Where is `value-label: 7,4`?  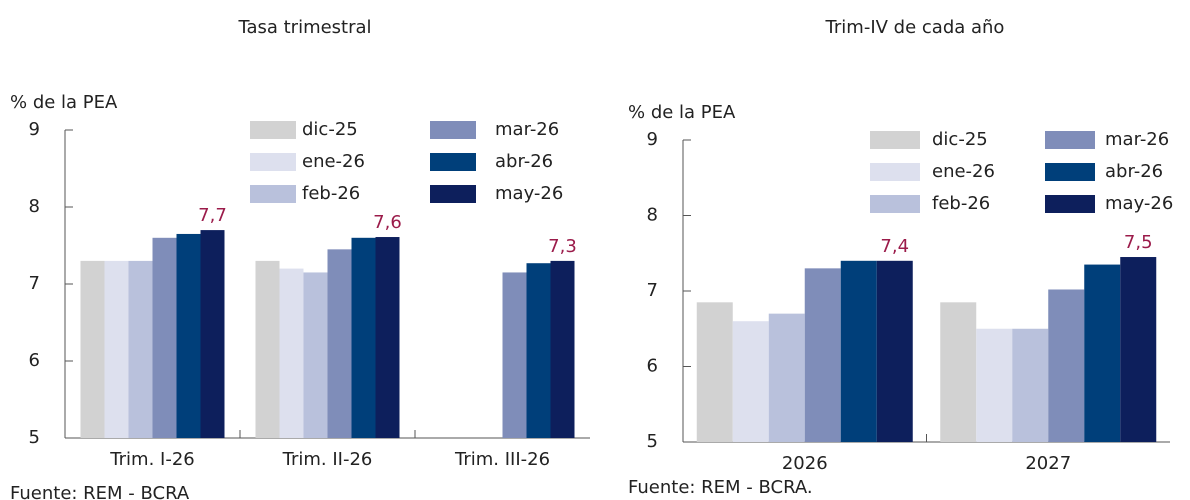 value-label: 7,4 is located at coordinates (894, 246).